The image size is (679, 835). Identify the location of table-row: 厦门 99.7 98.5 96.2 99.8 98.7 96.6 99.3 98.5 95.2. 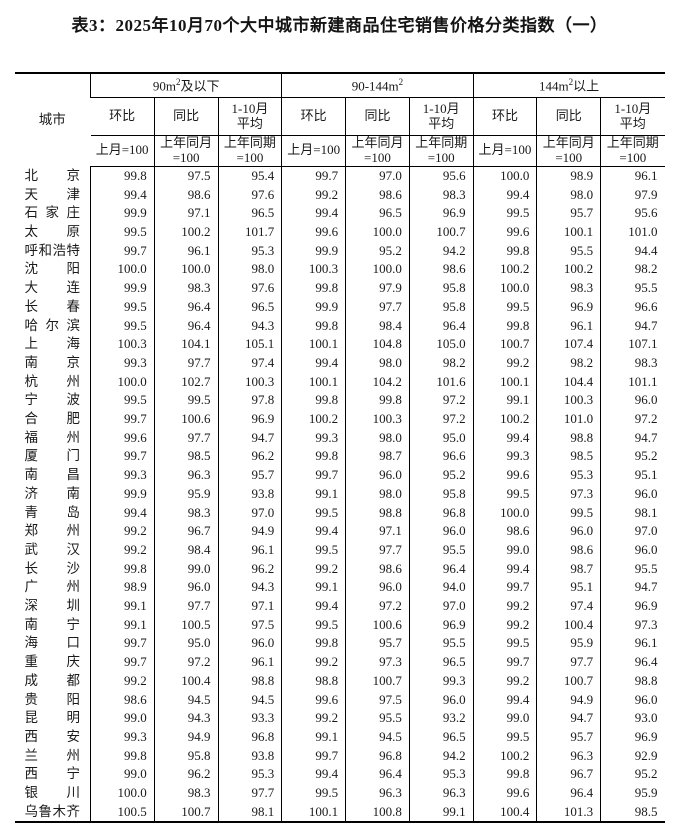
(340, 457).